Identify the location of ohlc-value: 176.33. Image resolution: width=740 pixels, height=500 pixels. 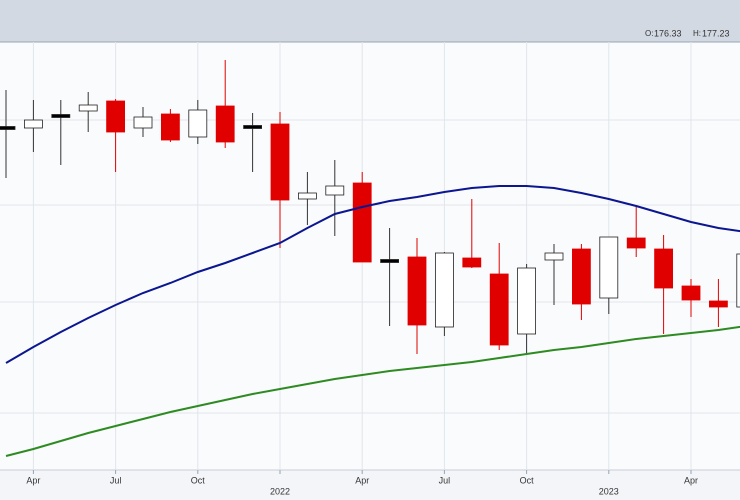
(668, 33).